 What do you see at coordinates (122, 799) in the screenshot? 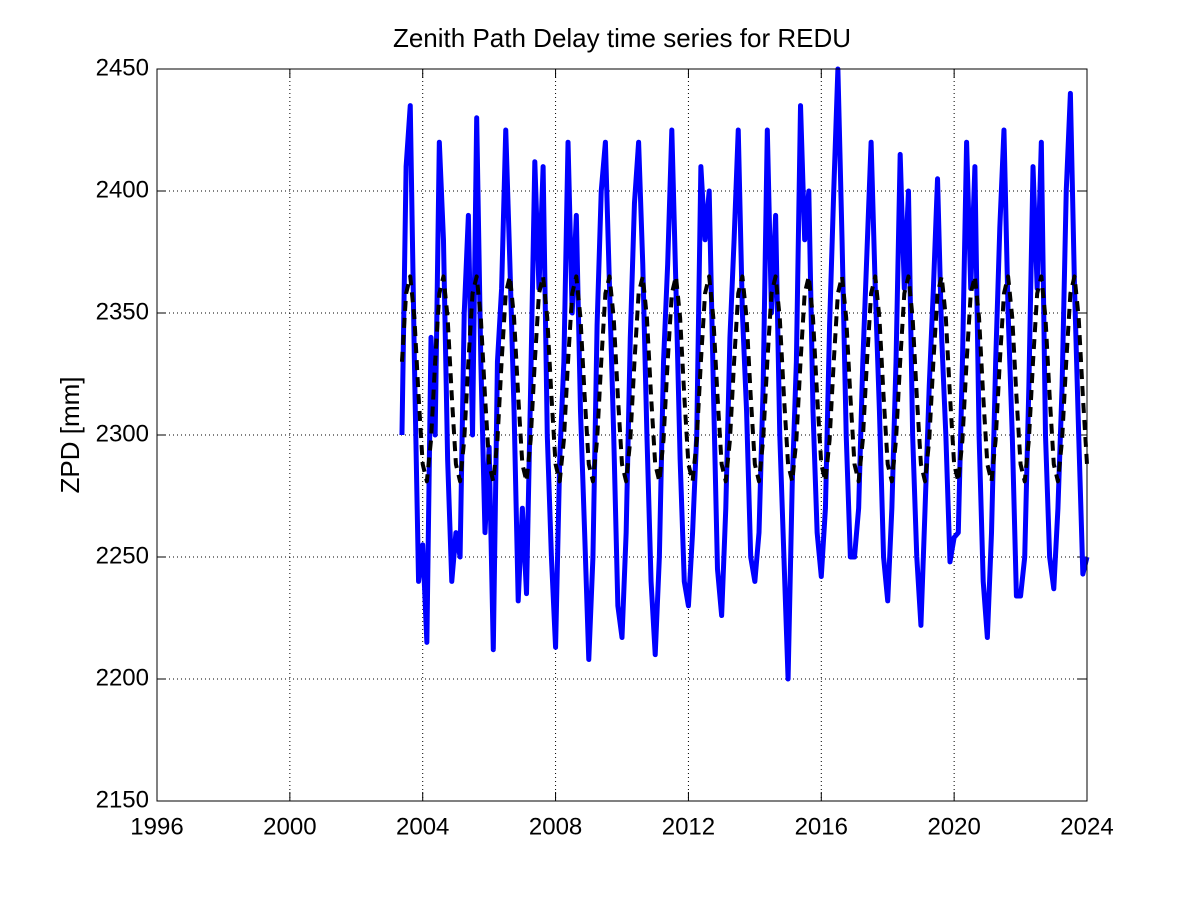
I see `y-tick-label: 2150` at bounding box center [122, 799].